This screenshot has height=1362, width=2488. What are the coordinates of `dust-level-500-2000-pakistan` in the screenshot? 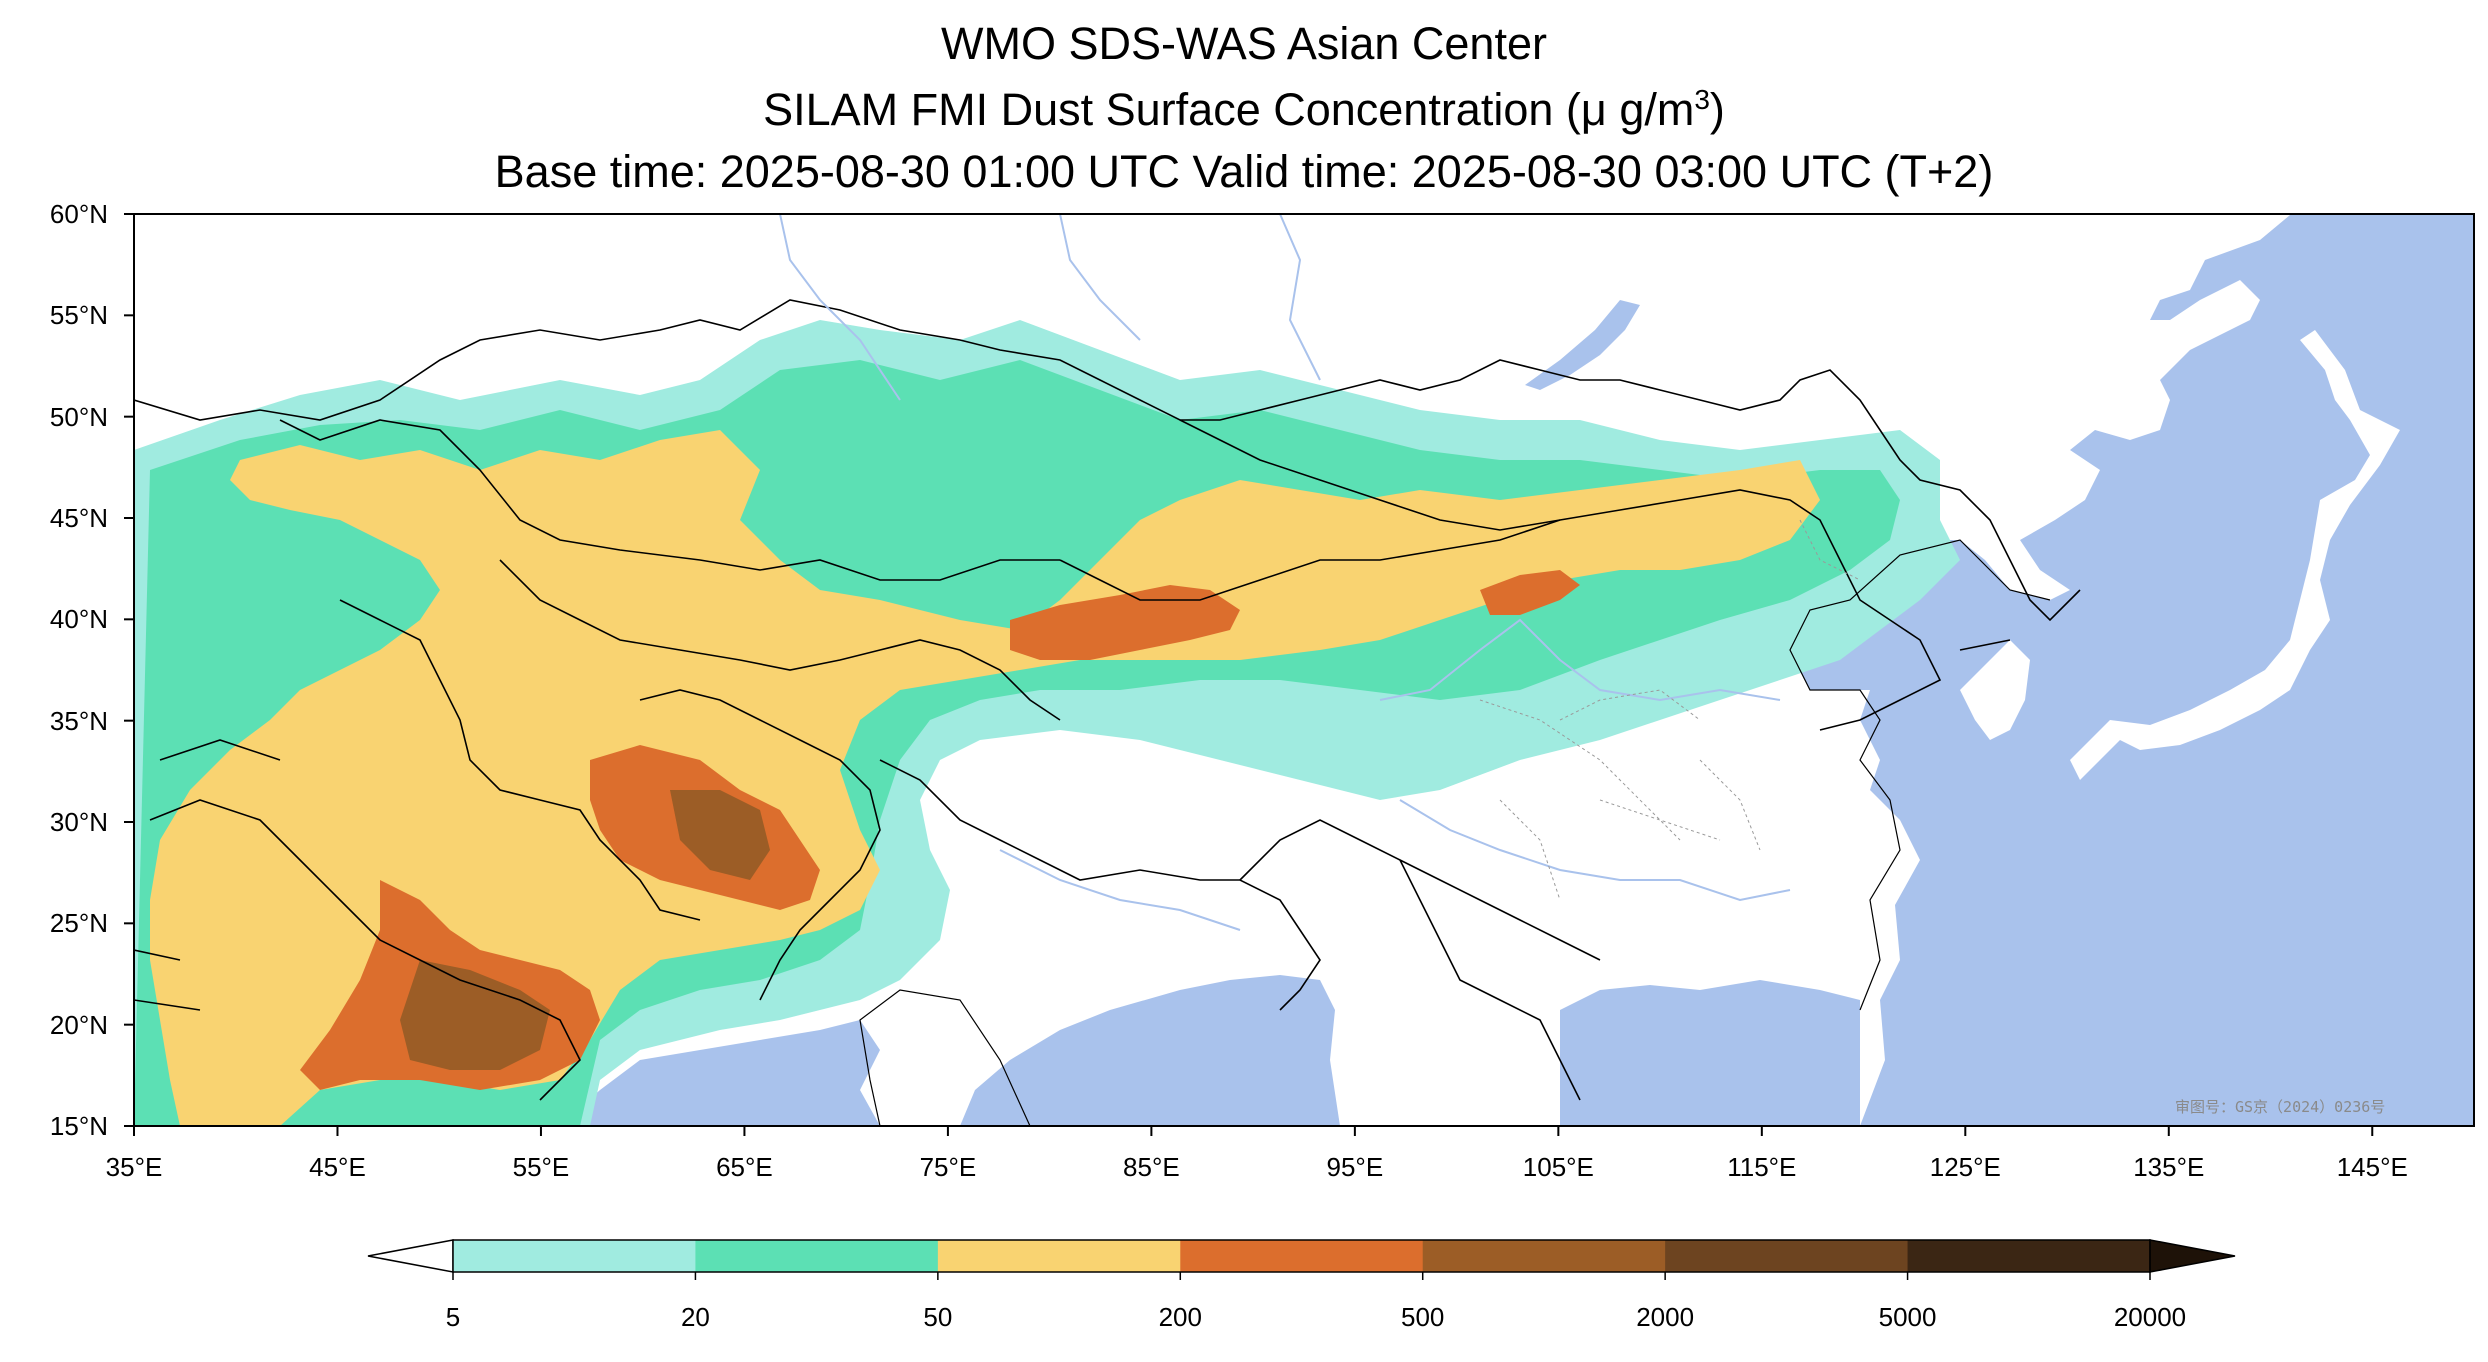 It's located at (720, 835).